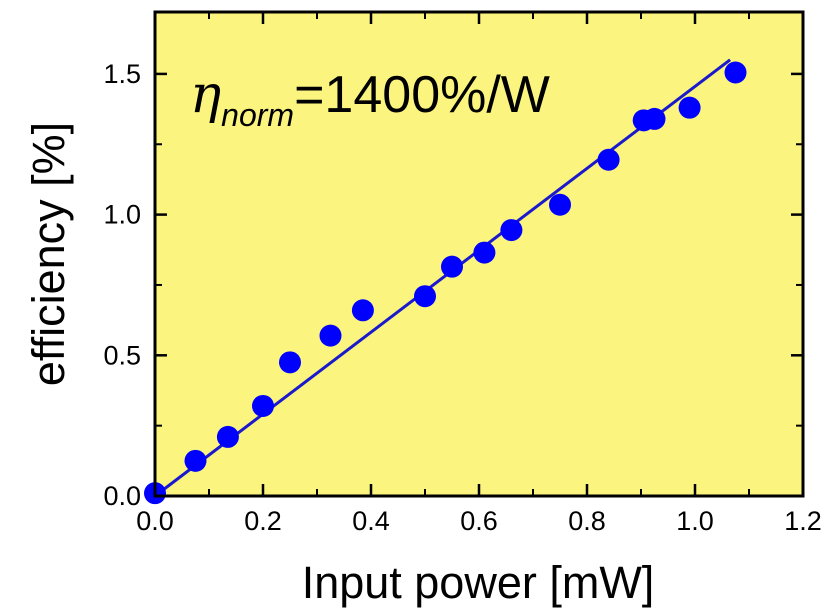 Image resolution: width=840 pixels, height=608 pixels. I want to click on x-tick-label: 0.2, so click(263, 521).